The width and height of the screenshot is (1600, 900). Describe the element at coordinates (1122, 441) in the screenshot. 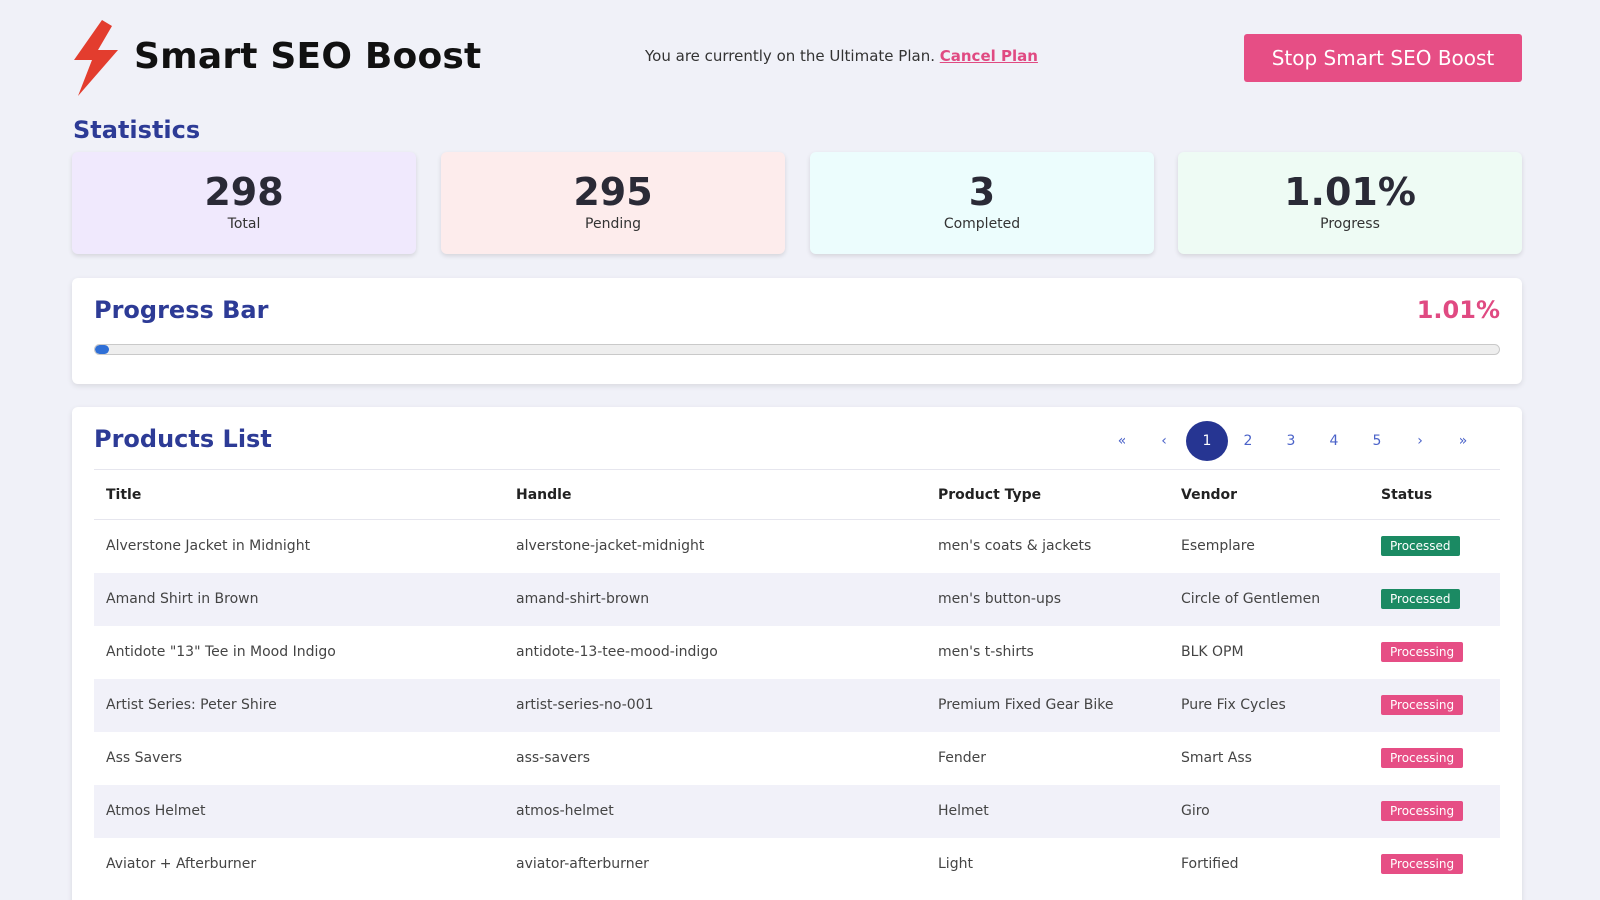

I see `first-page-button: «` at that location.